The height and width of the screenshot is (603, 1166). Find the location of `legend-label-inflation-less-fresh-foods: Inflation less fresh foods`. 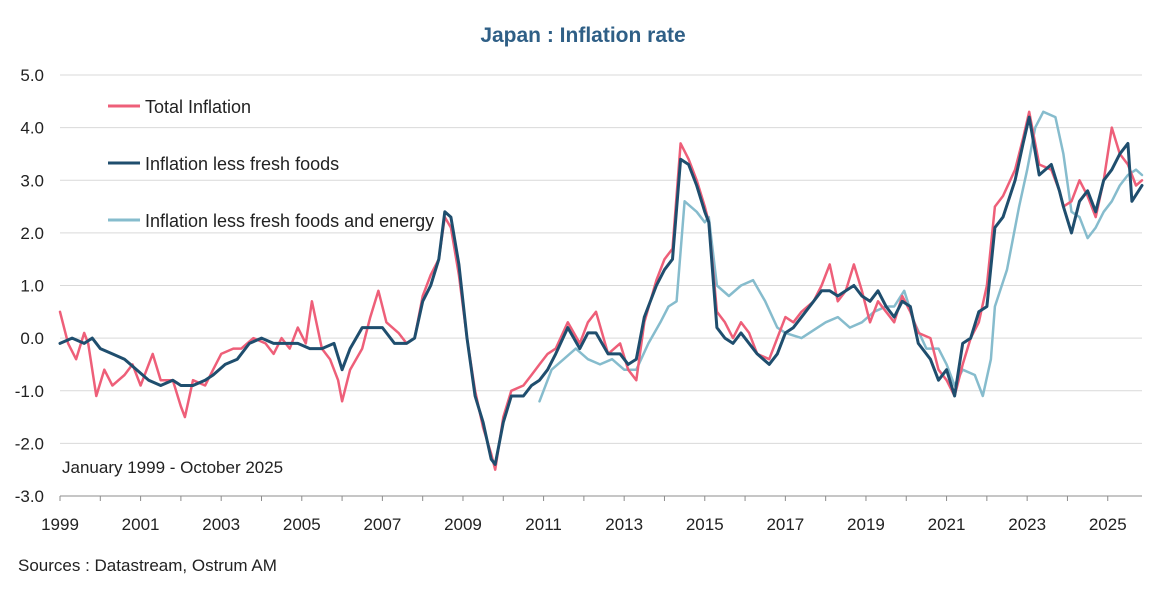

legend-label-inflation-less-fresh-foods: Inflation less fresh foods is located at coordinates (242, 164).